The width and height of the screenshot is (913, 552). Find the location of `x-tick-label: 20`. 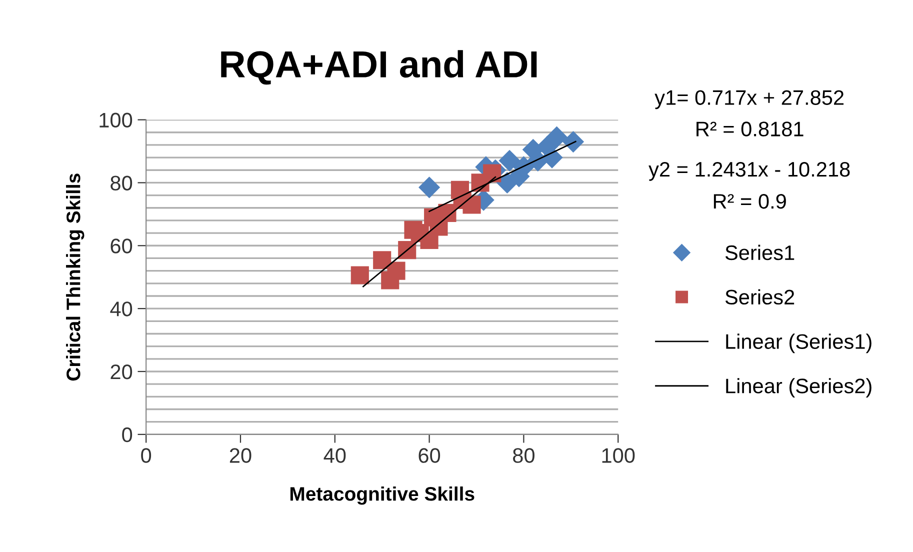

x-tick-label: 20 is located at coordinates (241, 455).